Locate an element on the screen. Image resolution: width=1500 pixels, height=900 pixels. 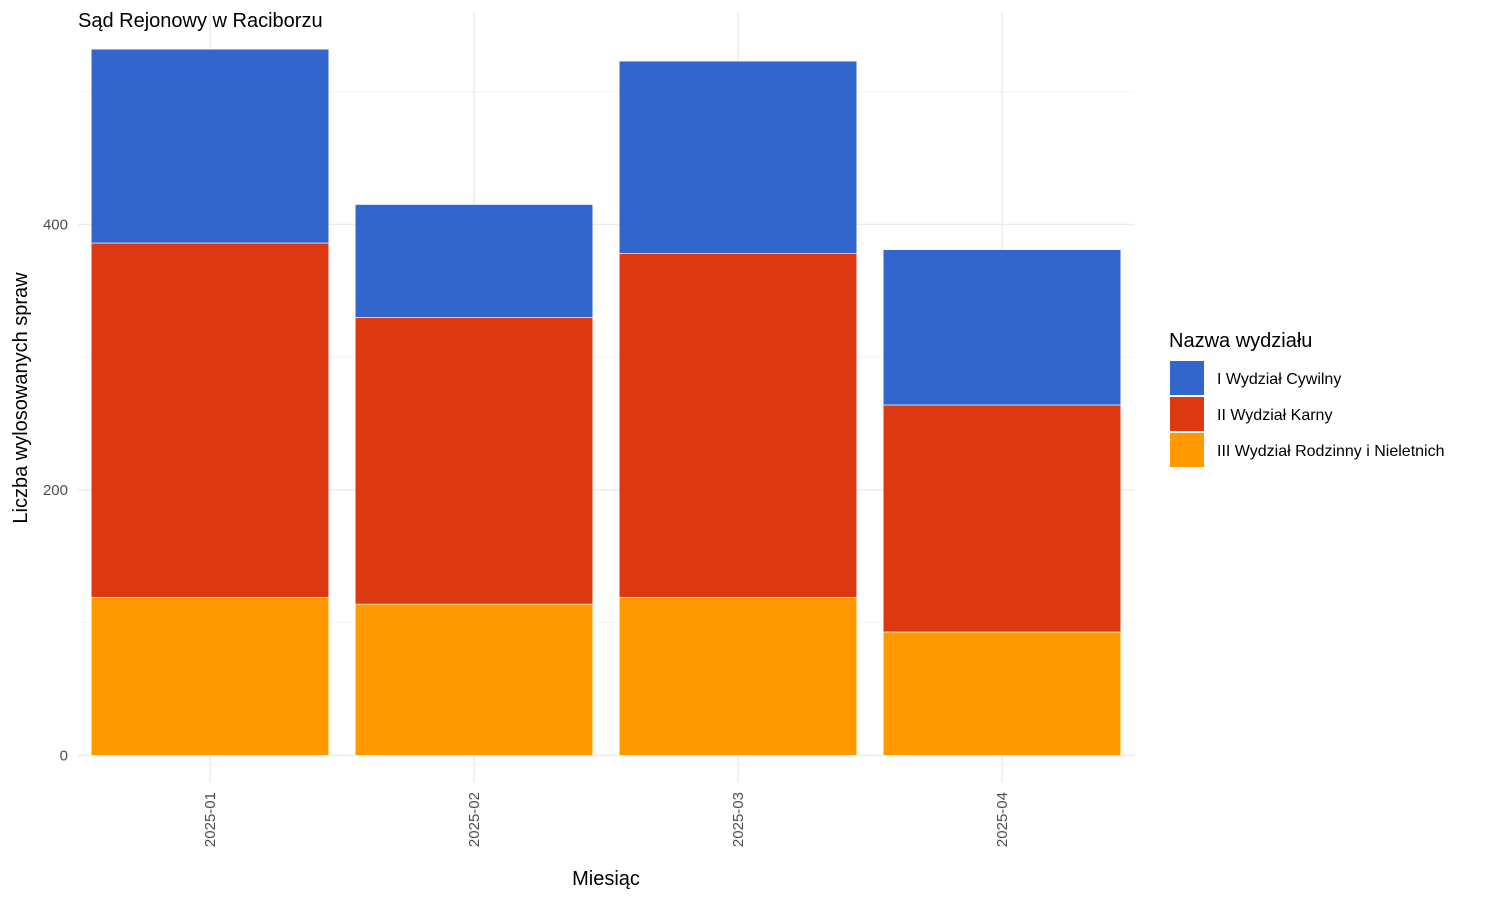
x-tick-label: 2025-04 is located at coordinates (1002, 819).